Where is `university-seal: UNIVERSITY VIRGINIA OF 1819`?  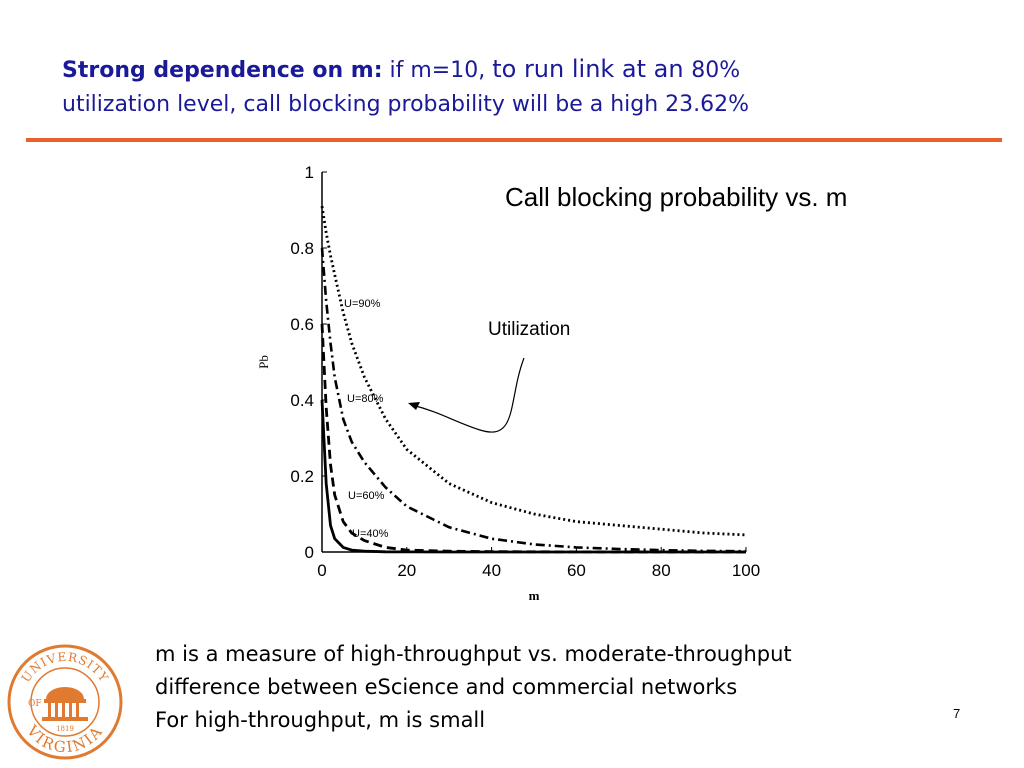
university-seal: UNIVERSITY VIRGINIA OF 1819 is located at coordinates (65, 702).